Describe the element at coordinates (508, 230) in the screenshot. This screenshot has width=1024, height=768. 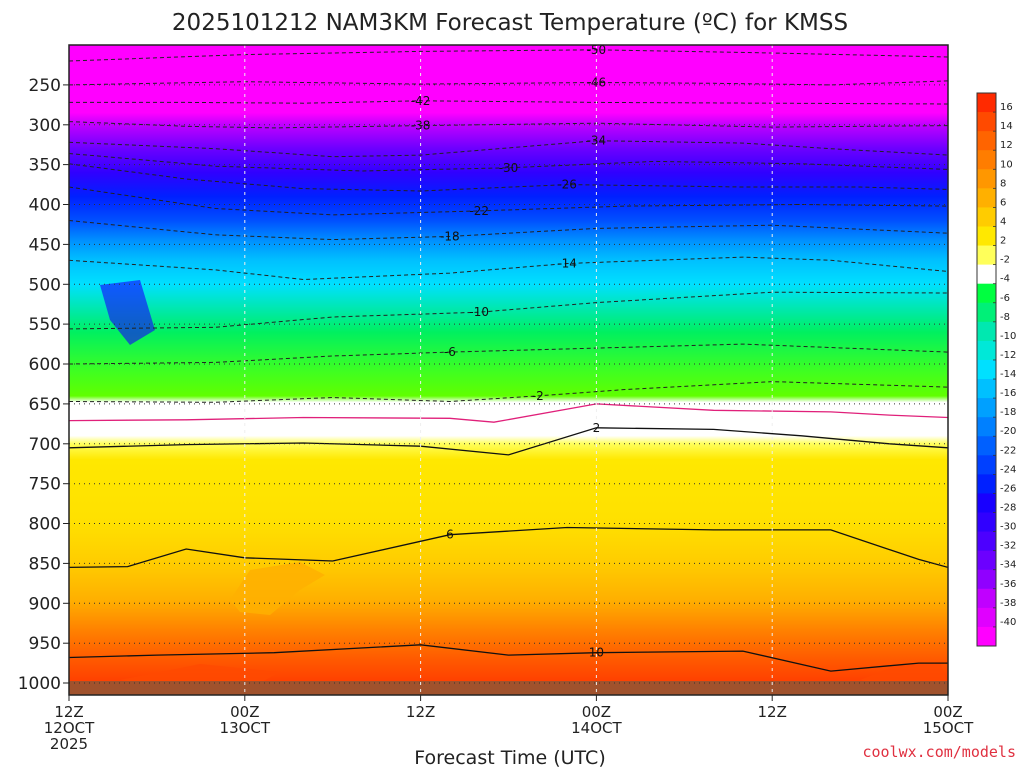
I see `isotherm--18` at that location.